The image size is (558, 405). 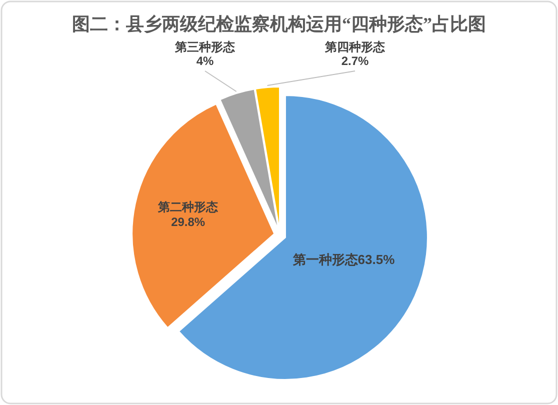 I want to click on slice-label: 第二种形态, so click(x=188, y=207).